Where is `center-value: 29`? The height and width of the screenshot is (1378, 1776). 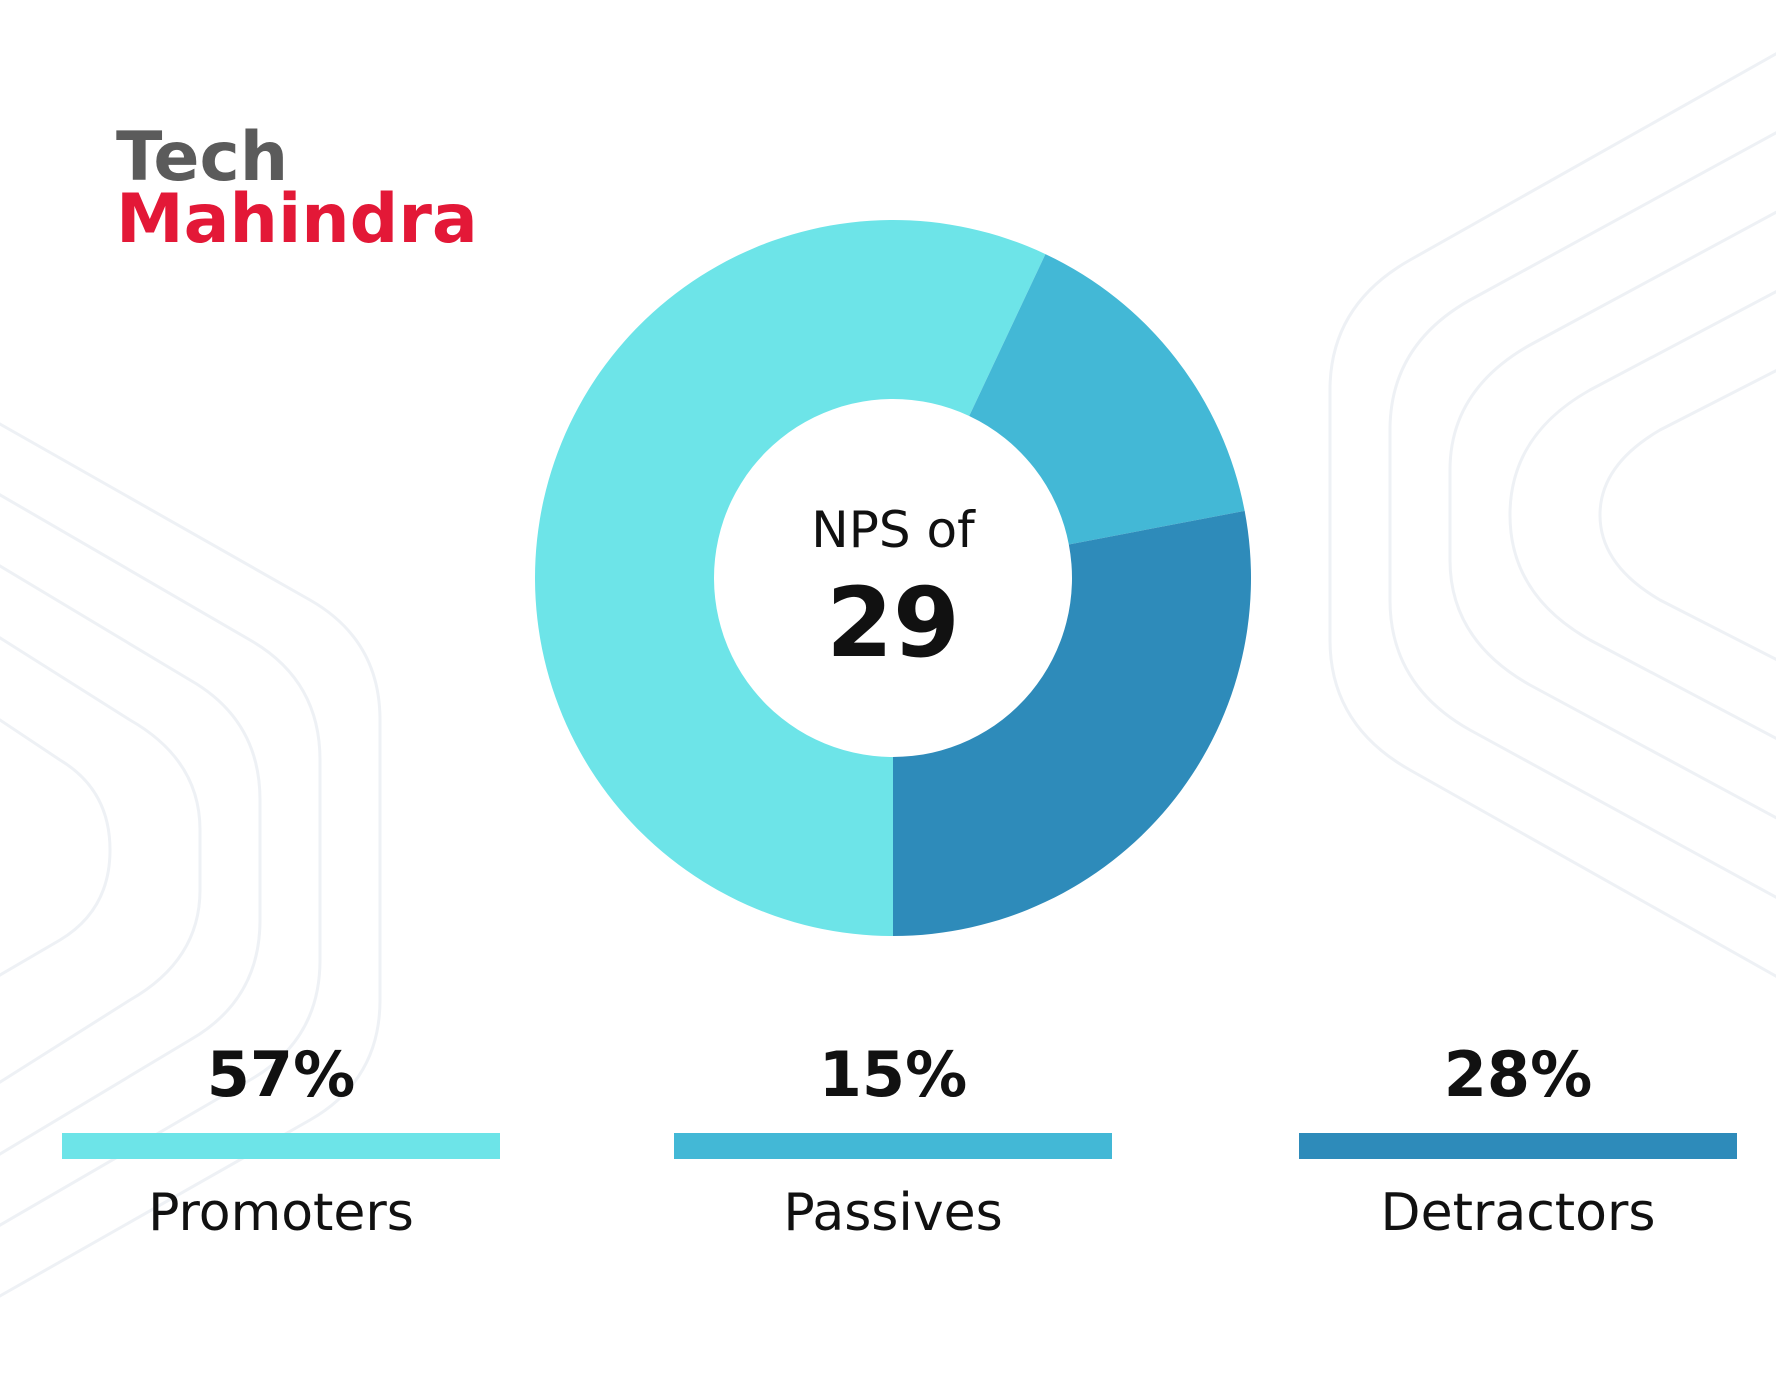
center-value: 29 is located at coordinates (893, 623).